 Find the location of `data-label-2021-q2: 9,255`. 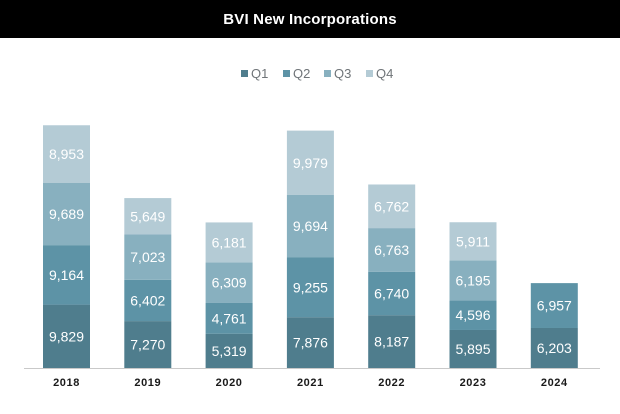

data-label-2021-q2: 9,255 is located at coordinates (310, 287).